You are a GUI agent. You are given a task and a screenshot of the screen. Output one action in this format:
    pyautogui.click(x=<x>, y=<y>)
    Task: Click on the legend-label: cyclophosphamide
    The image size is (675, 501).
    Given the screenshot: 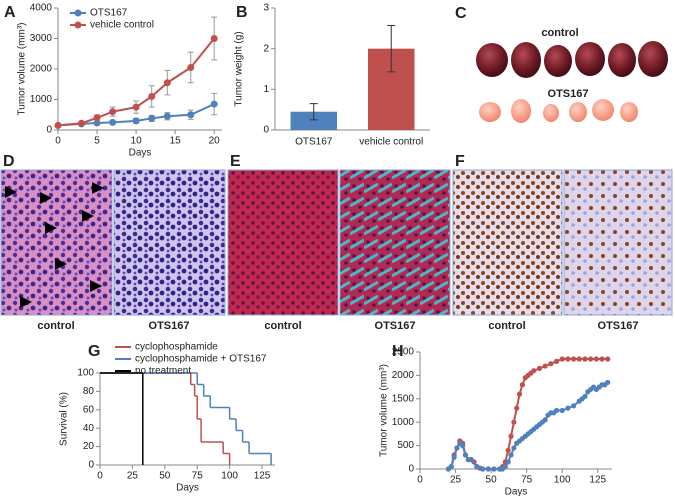 What is the action you would take?
    pyautogui.click(x=176, y=347)
    